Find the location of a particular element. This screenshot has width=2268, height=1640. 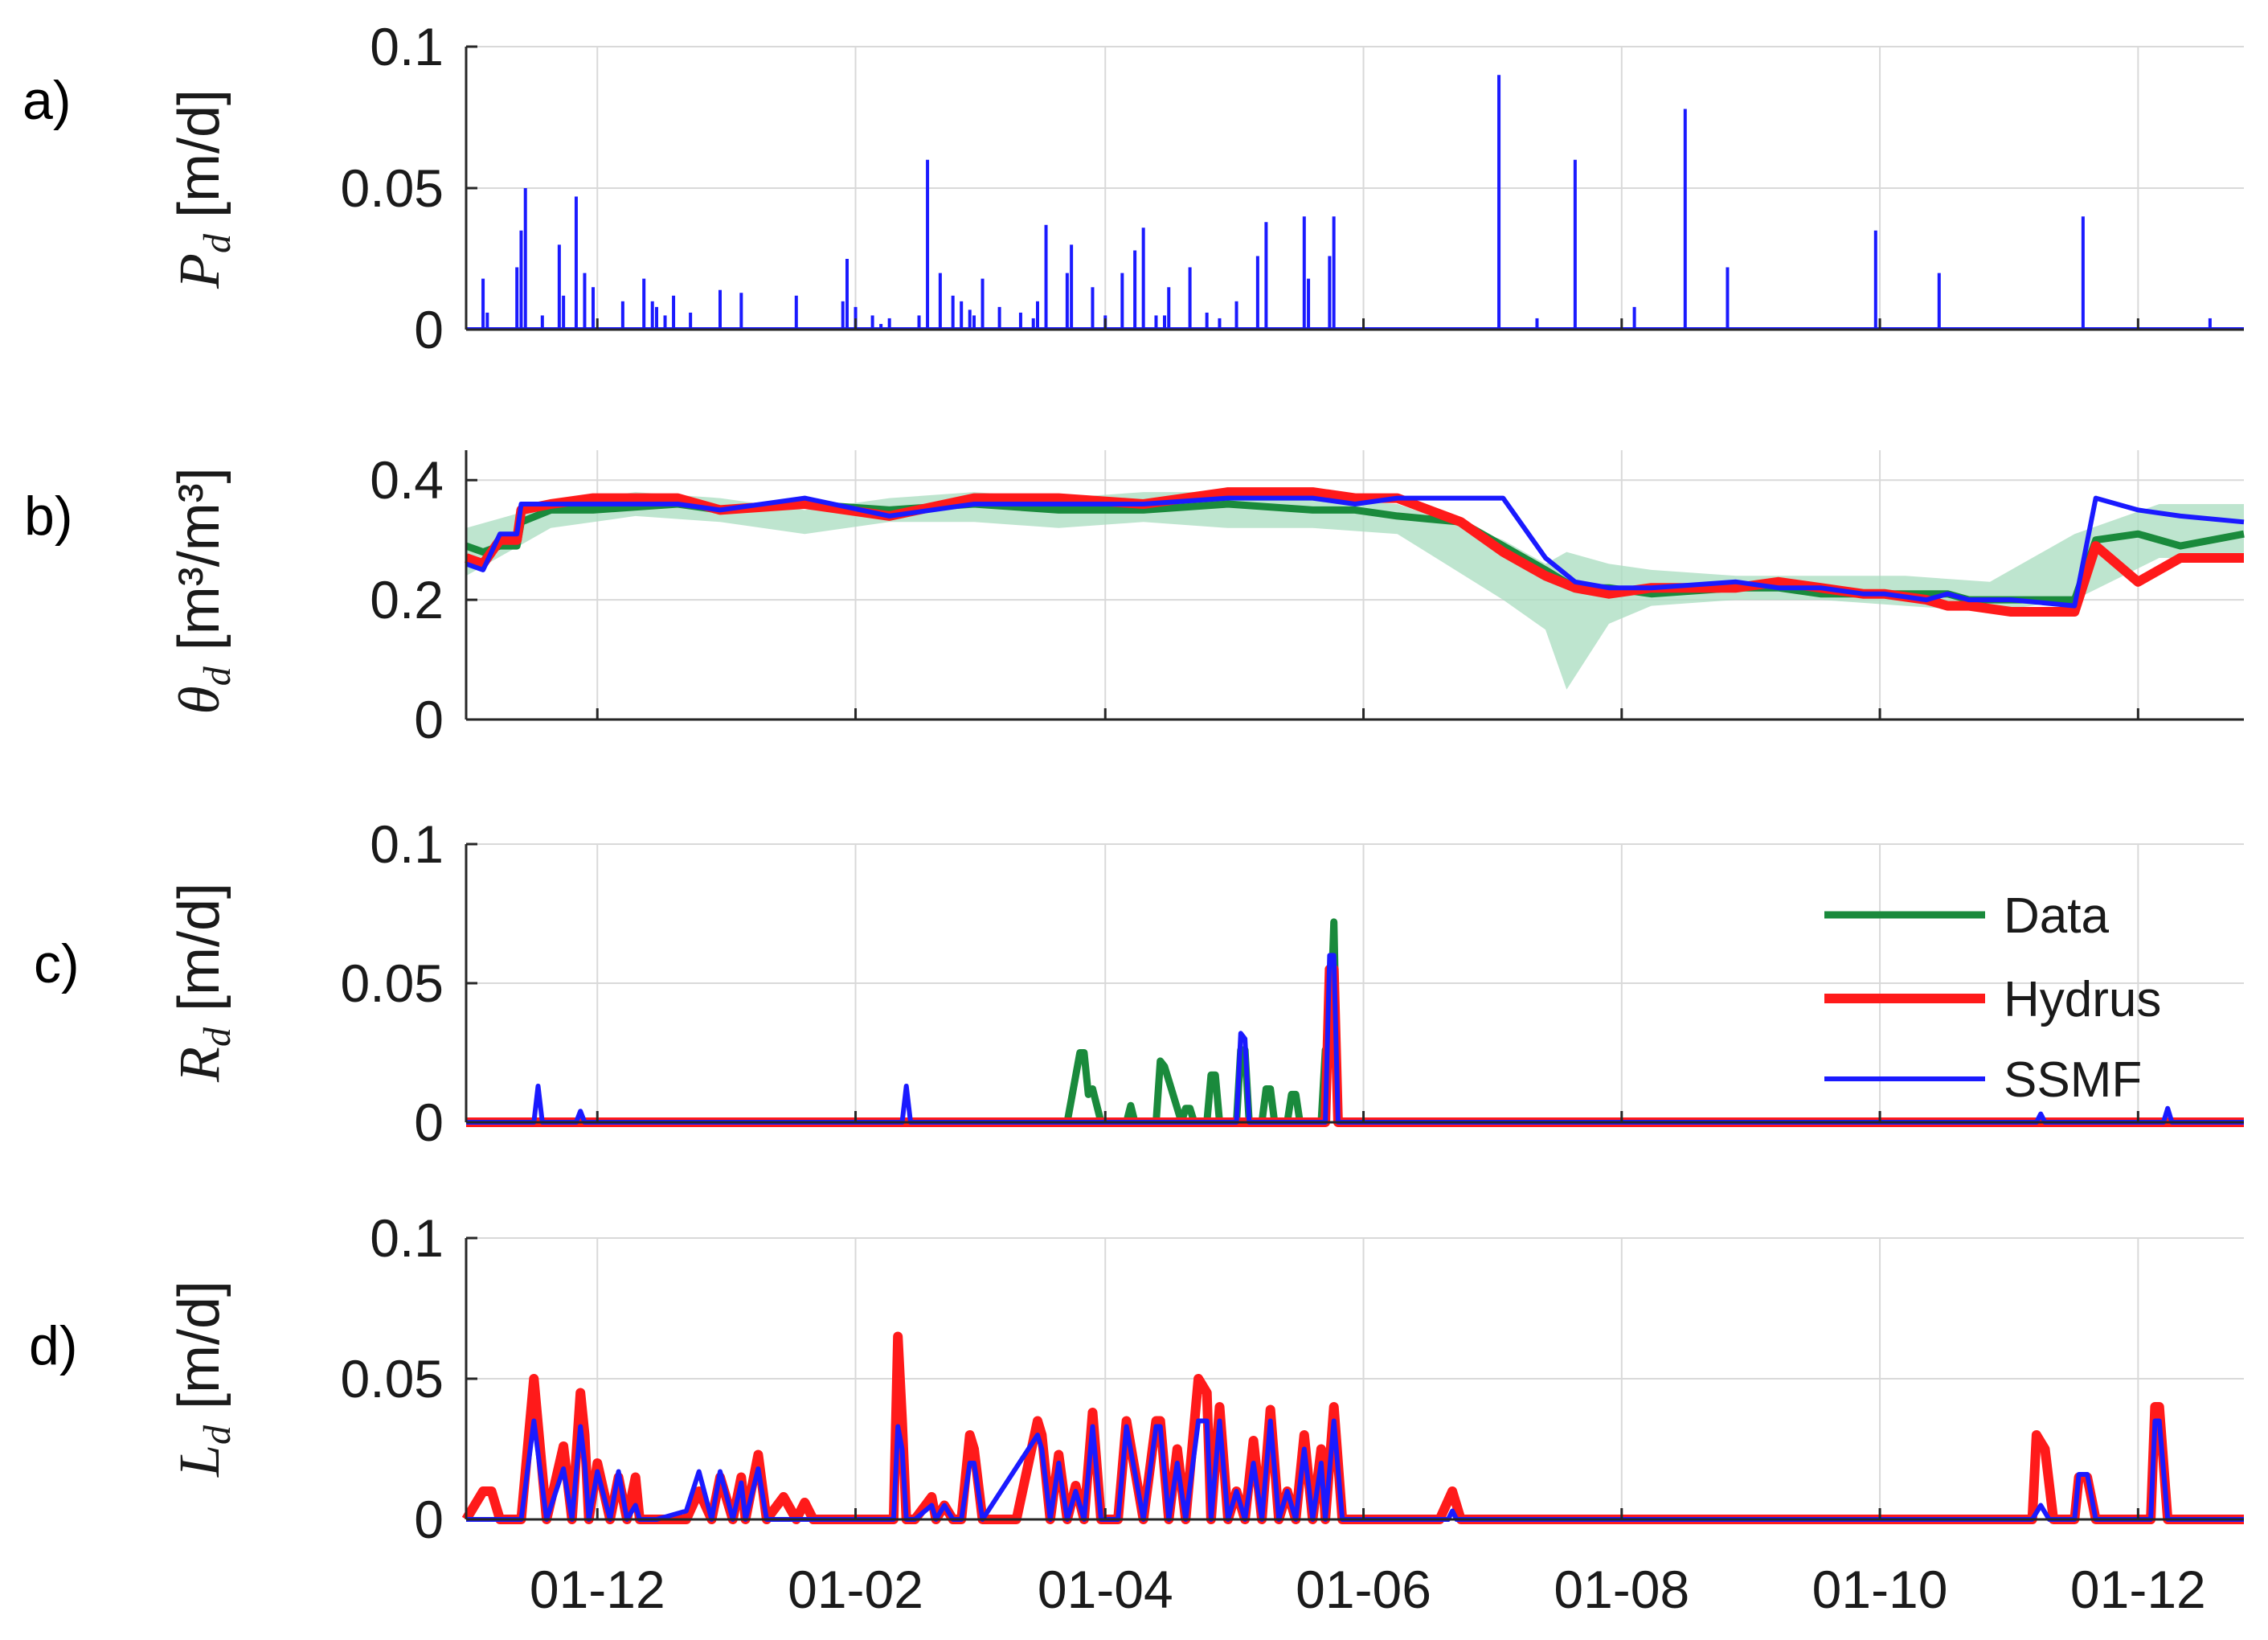

y-axis-label: Rd [m/d] is located at coordinates (203, 983).